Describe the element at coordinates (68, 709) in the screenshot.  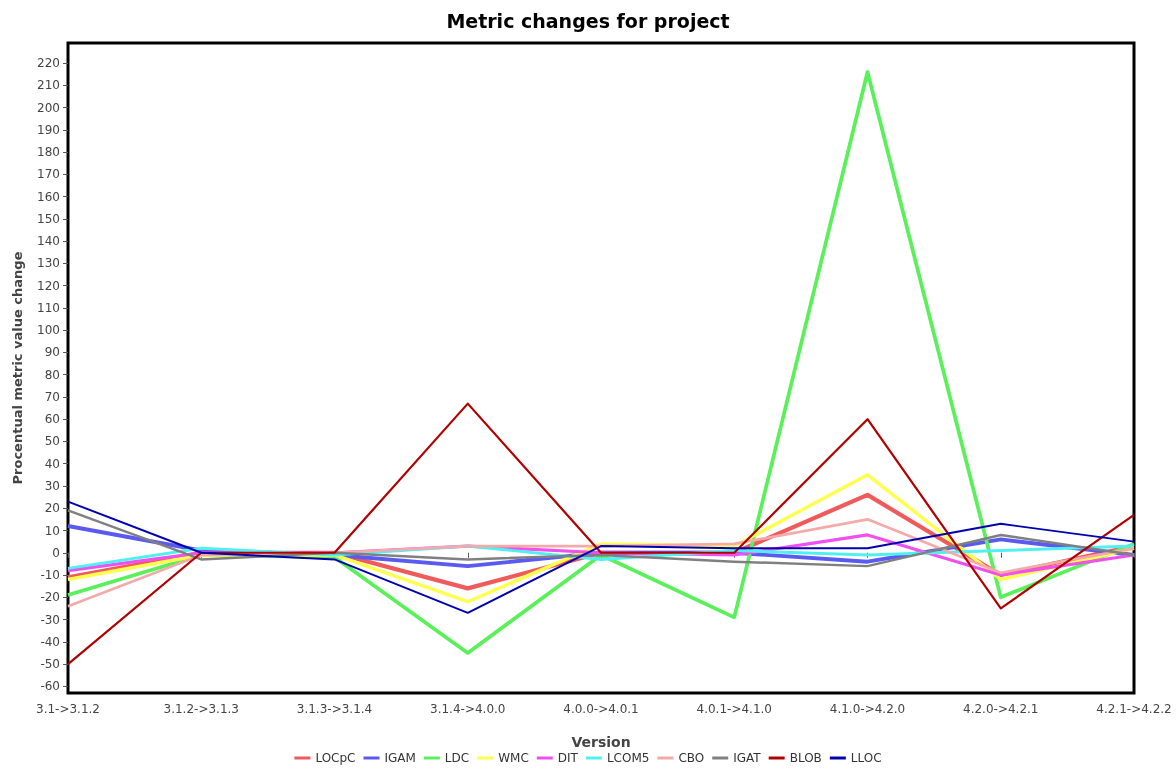
I see `x-tick-label: 3.1->3.1.2` at that location.